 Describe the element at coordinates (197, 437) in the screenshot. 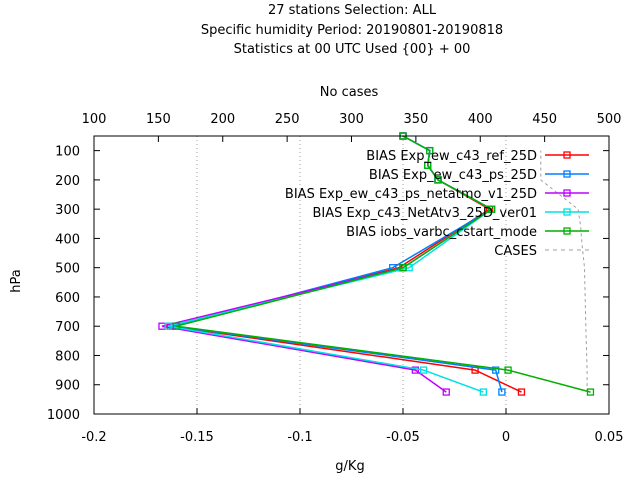

I see `x-tick-label: -0.15` at that location.